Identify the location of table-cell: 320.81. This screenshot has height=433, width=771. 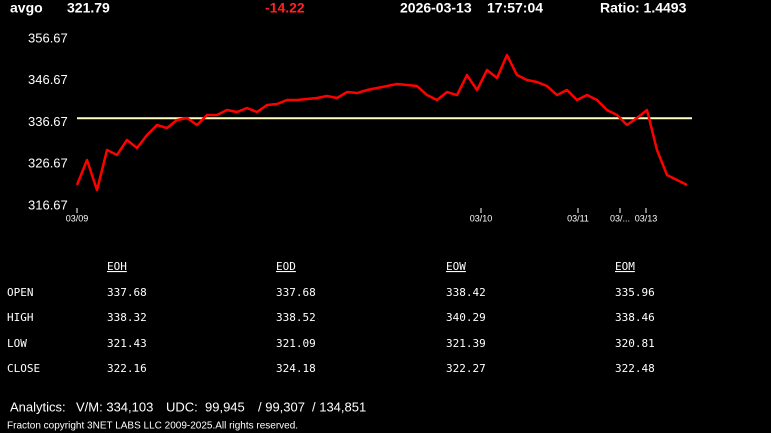
(635, 343).